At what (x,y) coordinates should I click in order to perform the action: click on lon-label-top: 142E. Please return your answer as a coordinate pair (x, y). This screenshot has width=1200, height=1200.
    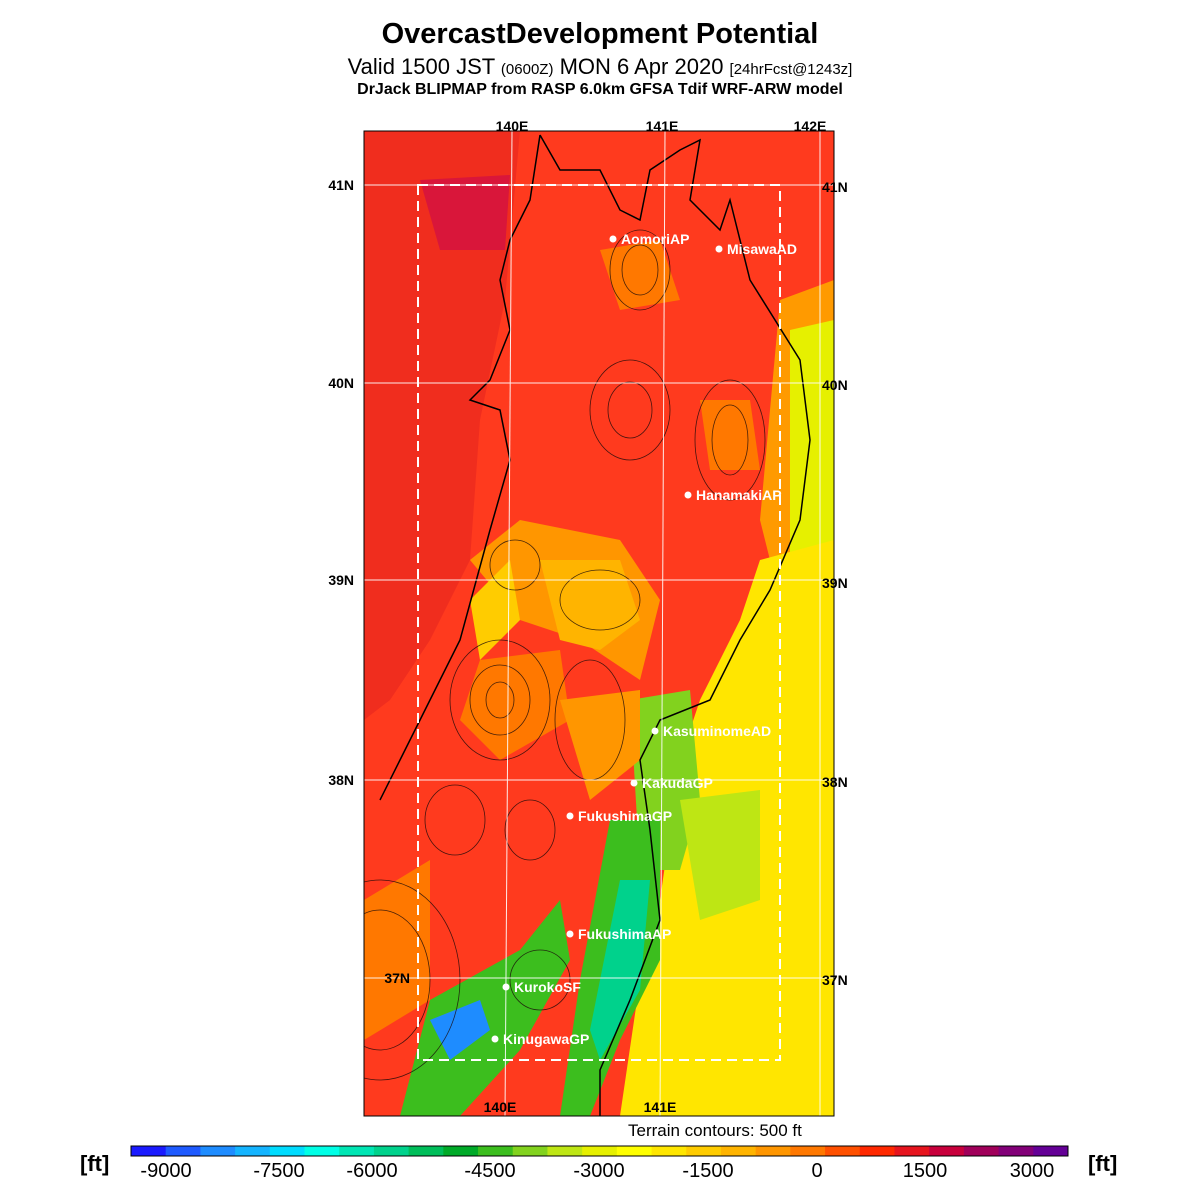
    Looking at the image, I should click on (810, 126).